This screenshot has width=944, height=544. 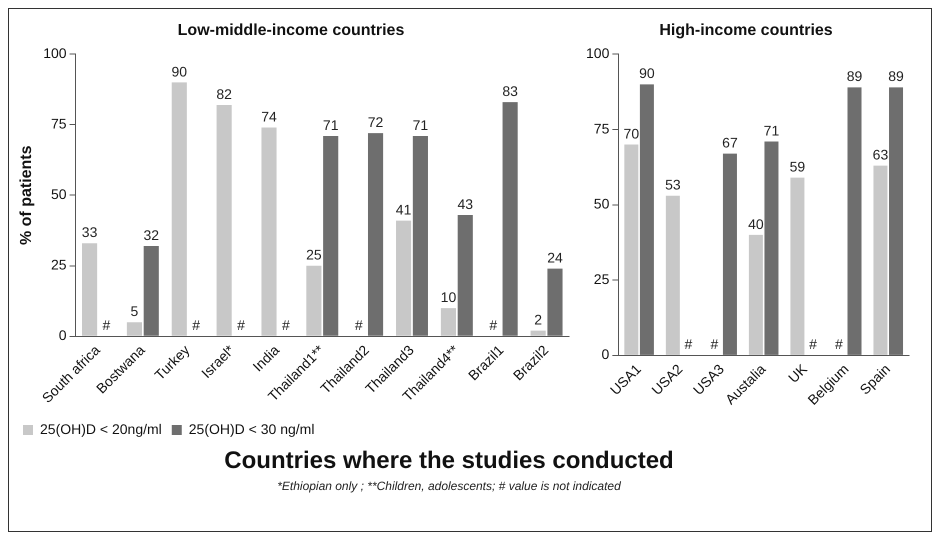 I want to click on data-label: 63, so click(x=880, y=154).